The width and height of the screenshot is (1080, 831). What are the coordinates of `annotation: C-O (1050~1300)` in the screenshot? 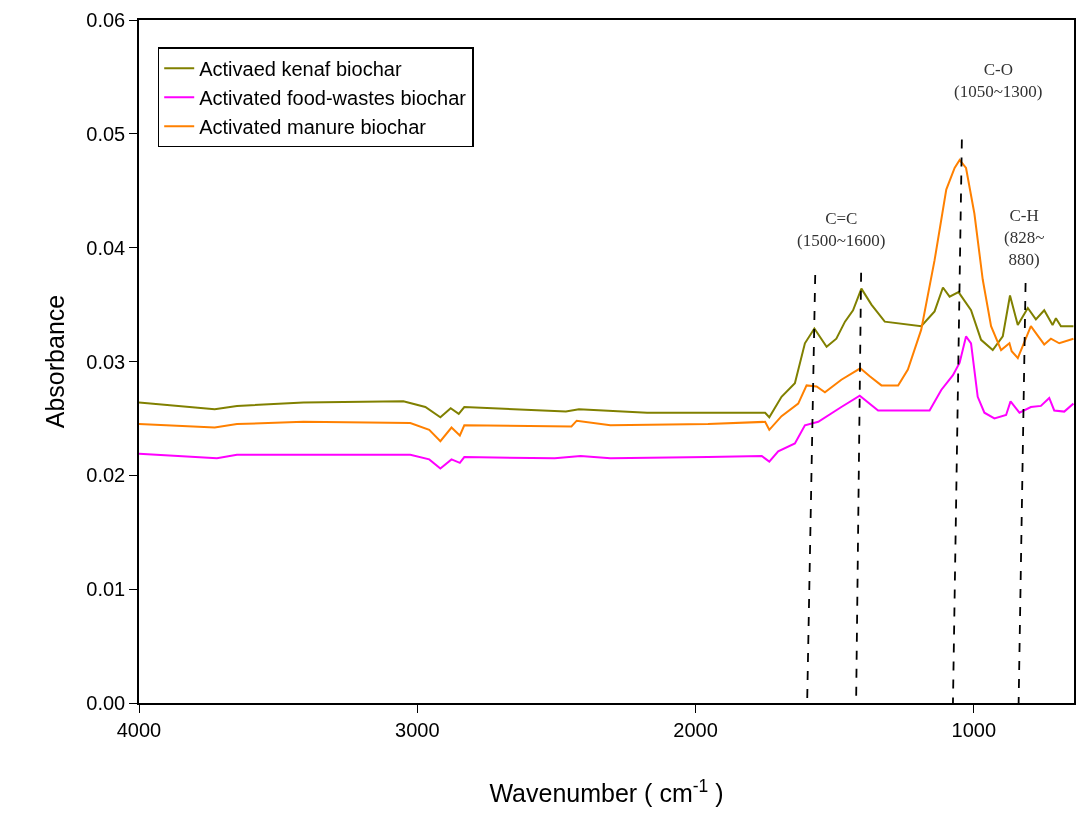 It's located at (998, 81).